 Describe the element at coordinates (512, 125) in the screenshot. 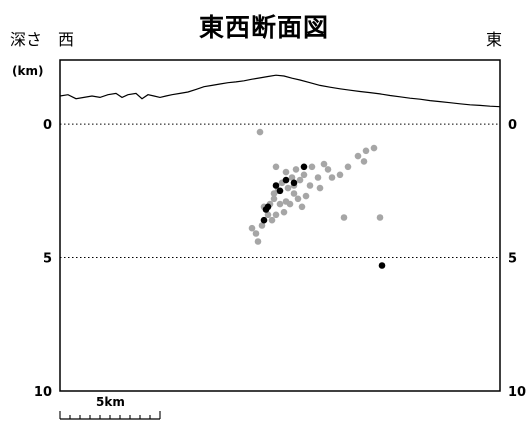

I see `tick-label-right-0: 0` at that location.